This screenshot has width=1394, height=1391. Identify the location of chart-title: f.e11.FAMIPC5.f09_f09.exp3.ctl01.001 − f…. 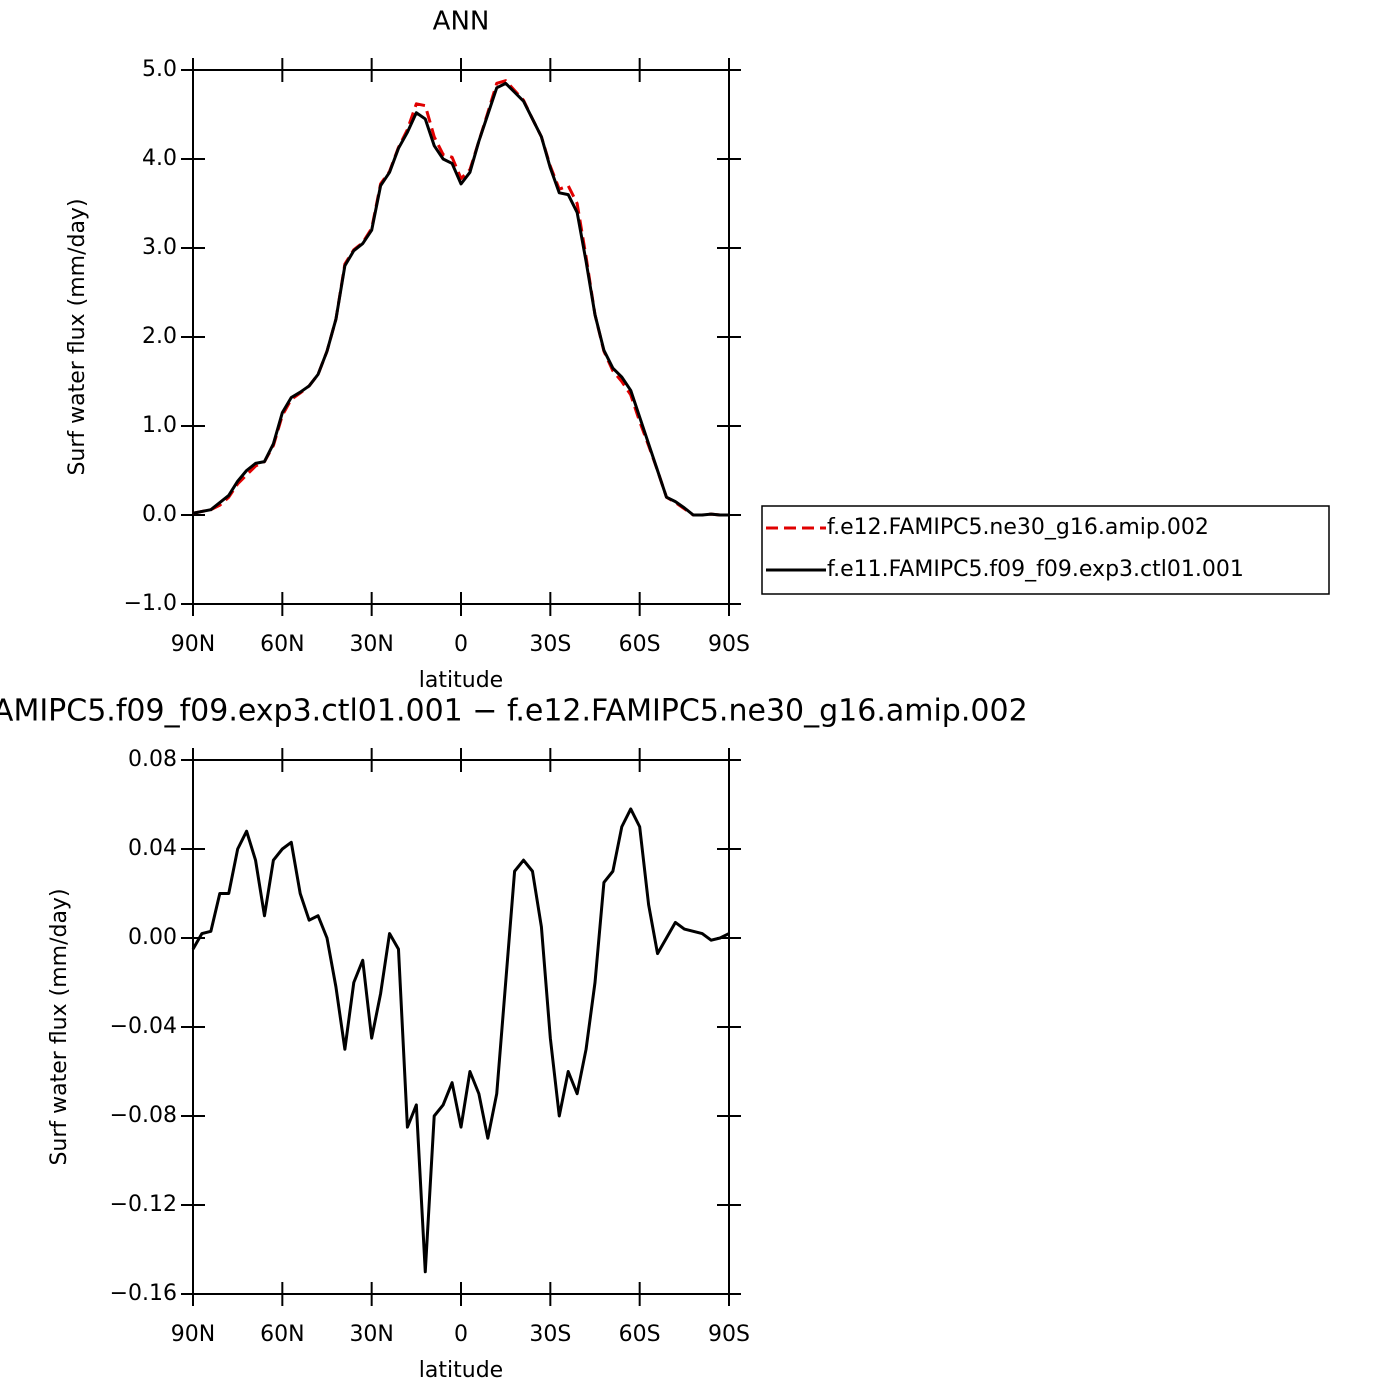
(514, 711).